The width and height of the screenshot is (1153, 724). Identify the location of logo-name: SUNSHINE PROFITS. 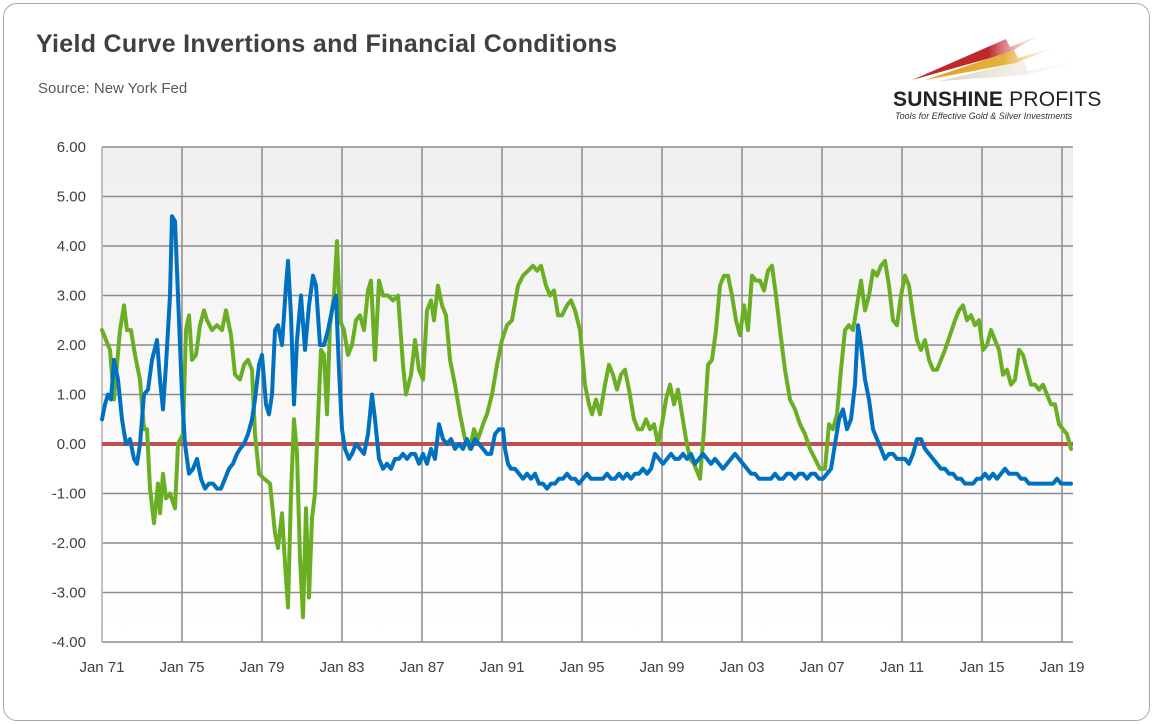
(997, 99).